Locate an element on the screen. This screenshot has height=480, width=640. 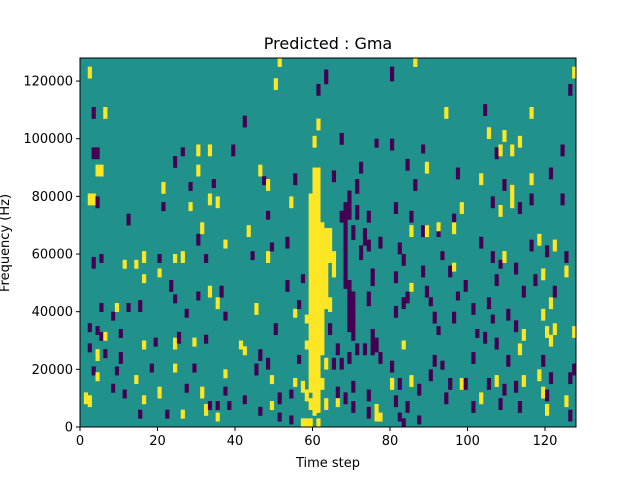
y-tick-label: 0 is located at coordinates (69, 428).